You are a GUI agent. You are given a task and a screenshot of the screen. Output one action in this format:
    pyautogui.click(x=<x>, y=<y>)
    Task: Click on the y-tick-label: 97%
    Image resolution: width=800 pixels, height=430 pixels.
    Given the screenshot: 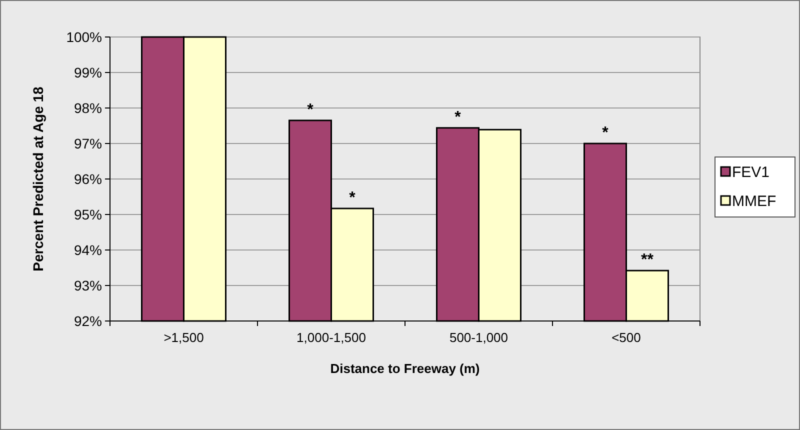 What is the action you would take?
    pyautogui.click(x=88, y=143)
    